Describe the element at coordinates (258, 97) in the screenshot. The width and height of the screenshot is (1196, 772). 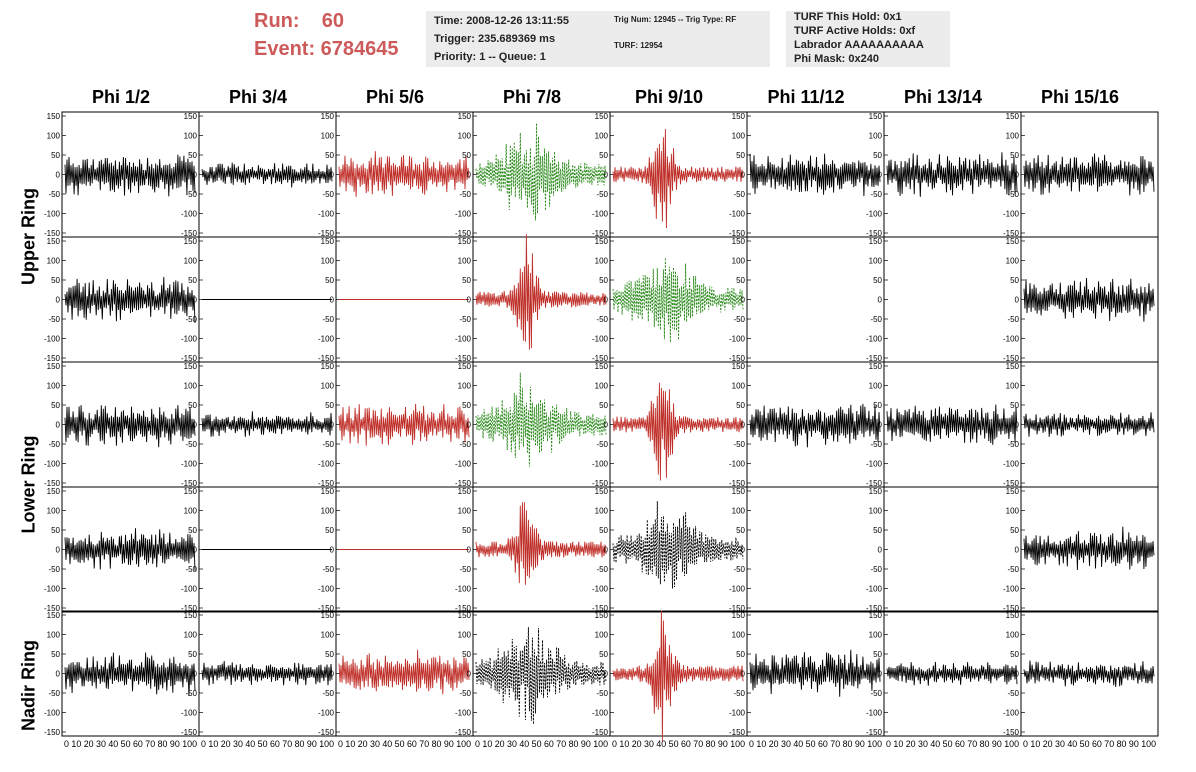
I see `column-header-phi-3-4: Phi 3/4` at that location.